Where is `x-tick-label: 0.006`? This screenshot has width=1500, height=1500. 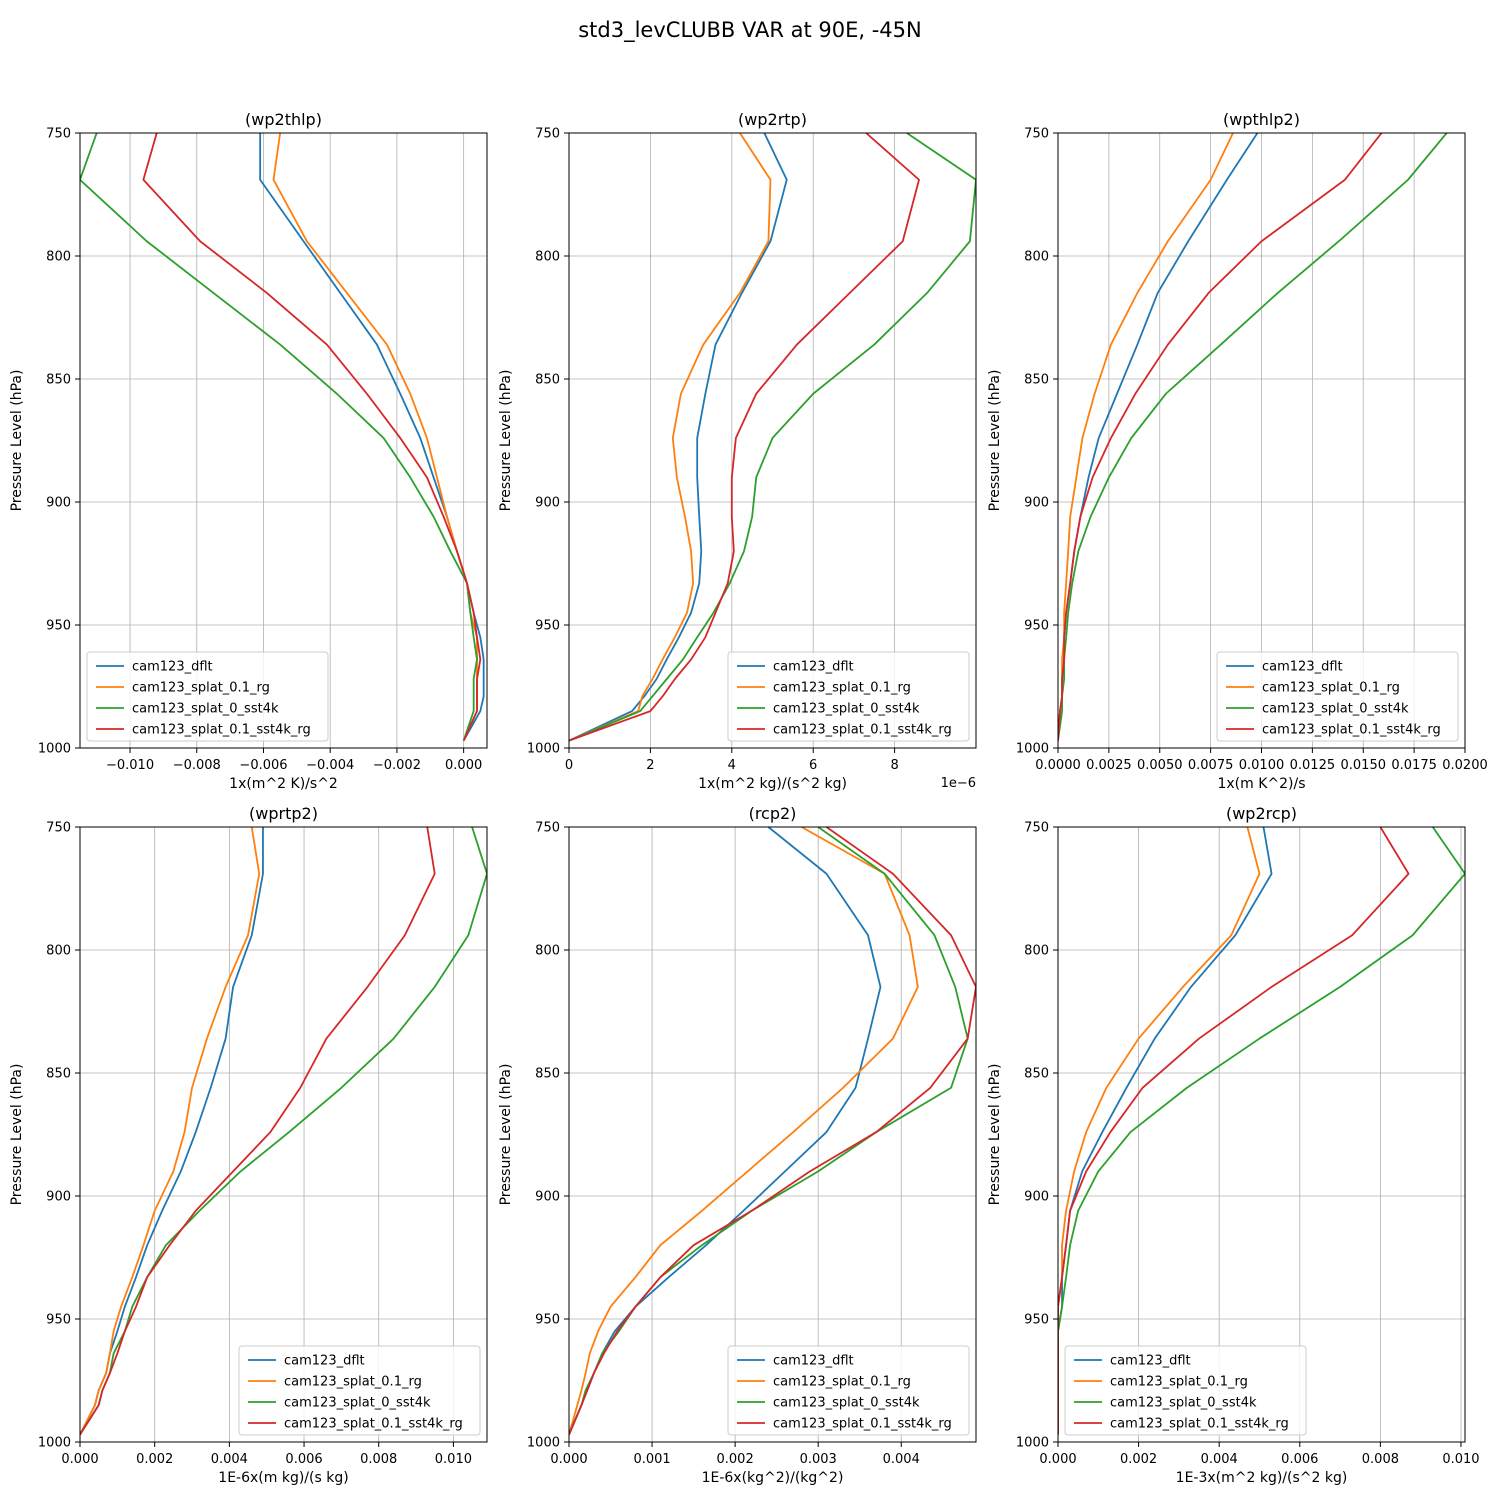 x-tick-label: 0.006 is located at coordinates (303, 1459).